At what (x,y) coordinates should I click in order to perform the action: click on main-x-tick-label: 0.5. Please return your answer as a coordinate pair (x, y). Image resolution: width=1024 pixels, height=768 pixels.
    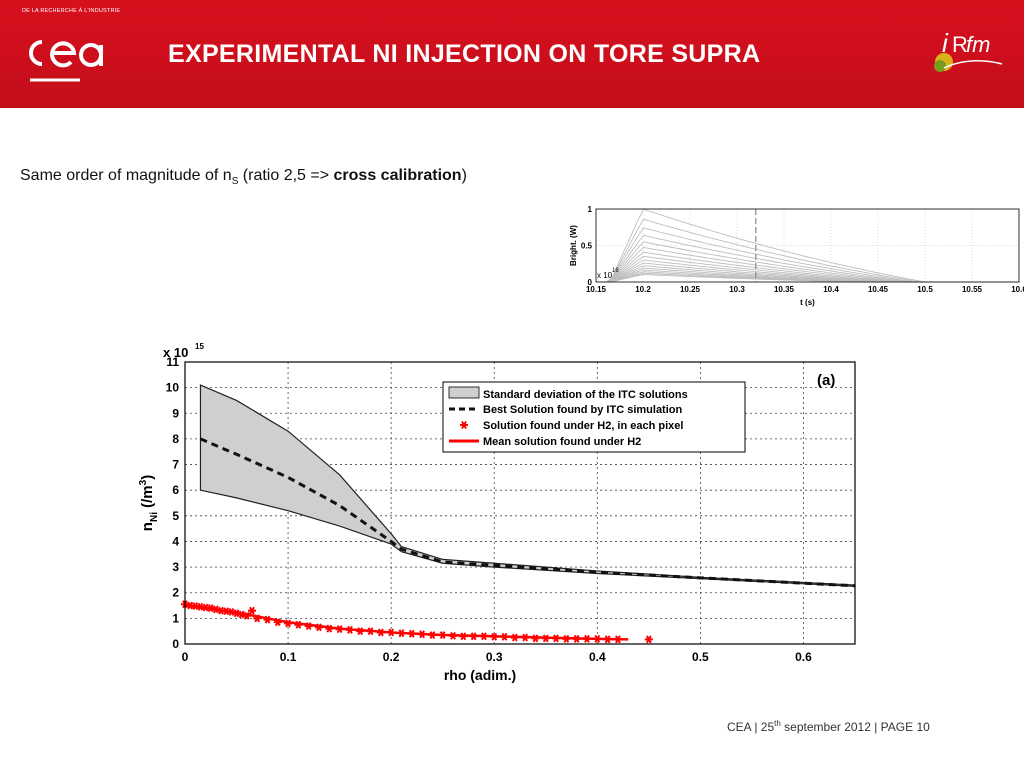
    Looking at the image, I should click on (700, 657).